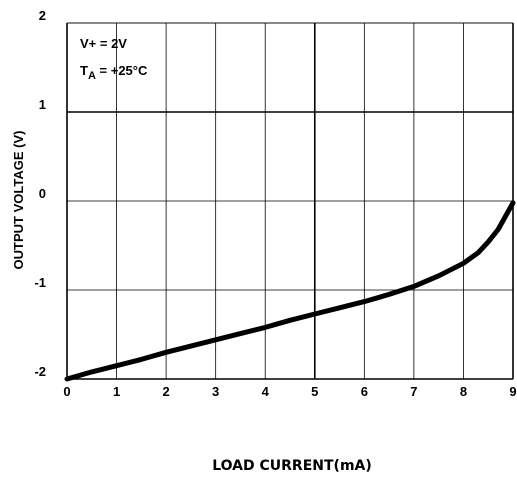 The image size is (517, 479). I want to click on x-tick-label-9: 9, so click(512, 391).